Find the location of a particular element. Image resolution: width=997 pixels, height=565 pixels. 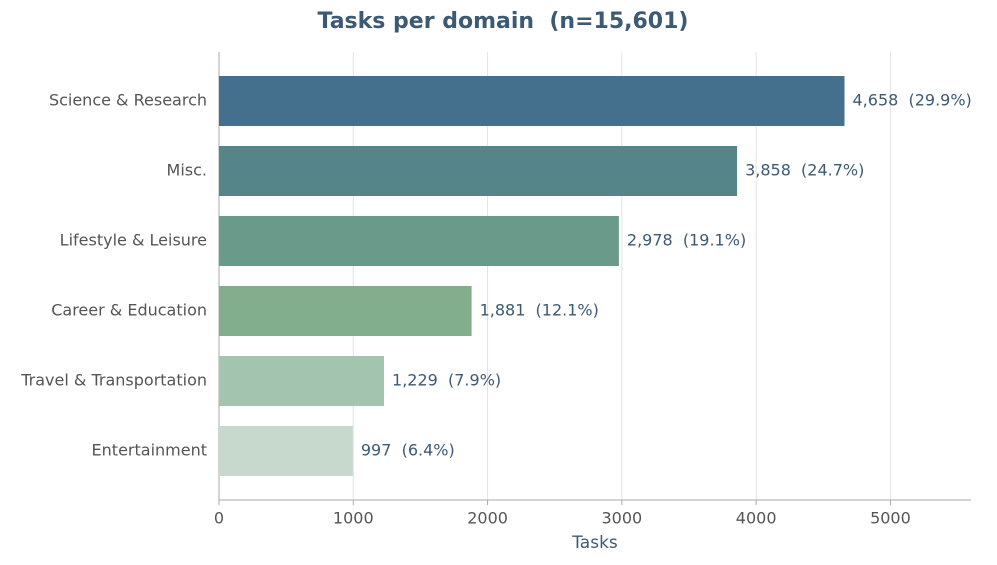

chart-title: Tasks per domain (n=15,601) is located at coordinates (503, 21).